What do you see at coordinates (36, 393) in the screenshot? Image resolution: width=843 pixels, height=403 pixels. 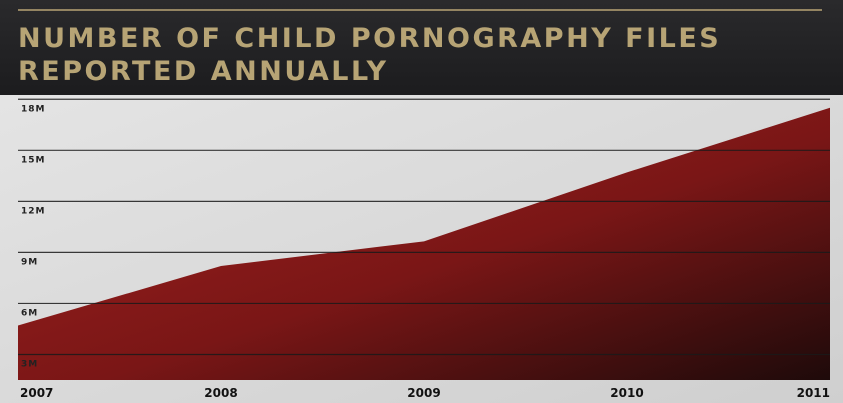 I see `x-tick-label: 2007` at bounding box center [36, 393].